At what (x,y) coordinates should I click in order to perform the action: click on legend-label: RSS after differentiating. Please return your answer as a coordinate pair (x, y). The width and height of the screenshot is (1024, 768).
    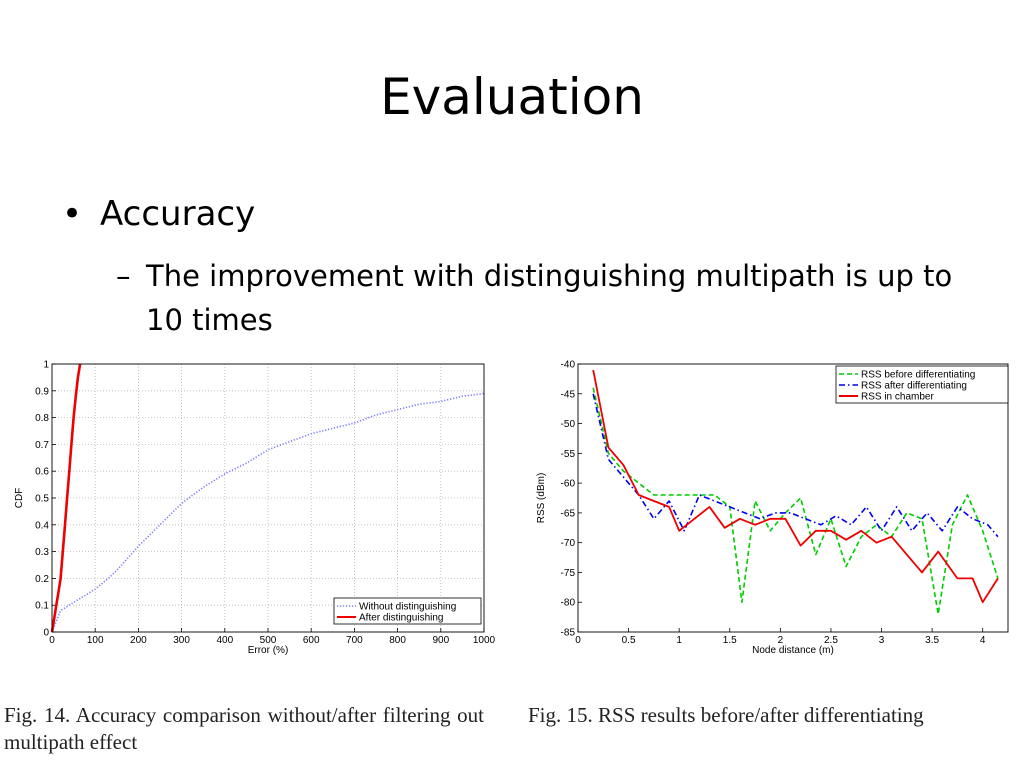
    Looking at the image, I should click on (914, 386).